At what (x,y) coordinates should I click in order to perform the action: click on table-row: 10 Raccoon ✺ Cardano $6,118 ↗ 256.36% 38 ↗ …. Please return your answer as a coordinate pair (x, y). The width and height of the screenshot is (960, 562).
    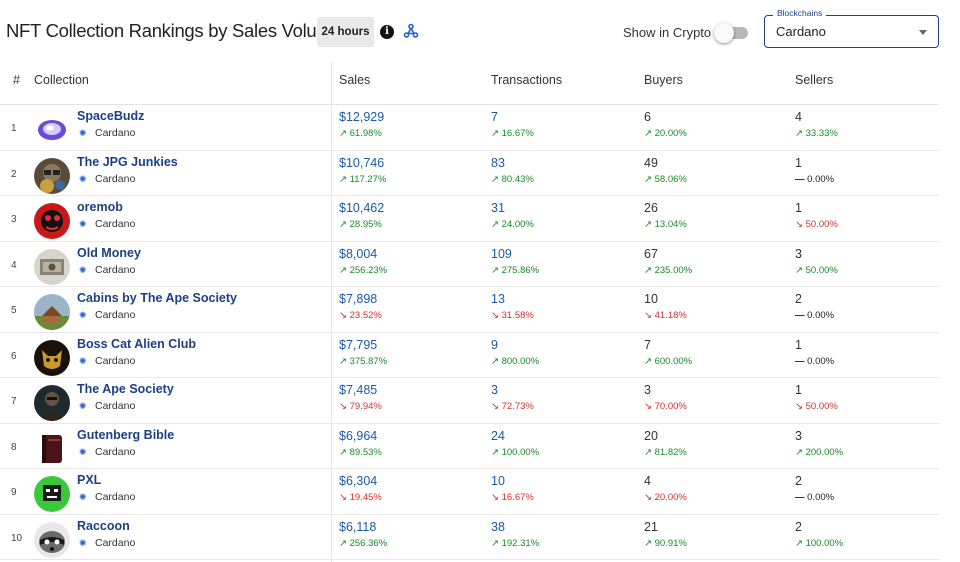
    Looking at the image, I should click on (469, 537).